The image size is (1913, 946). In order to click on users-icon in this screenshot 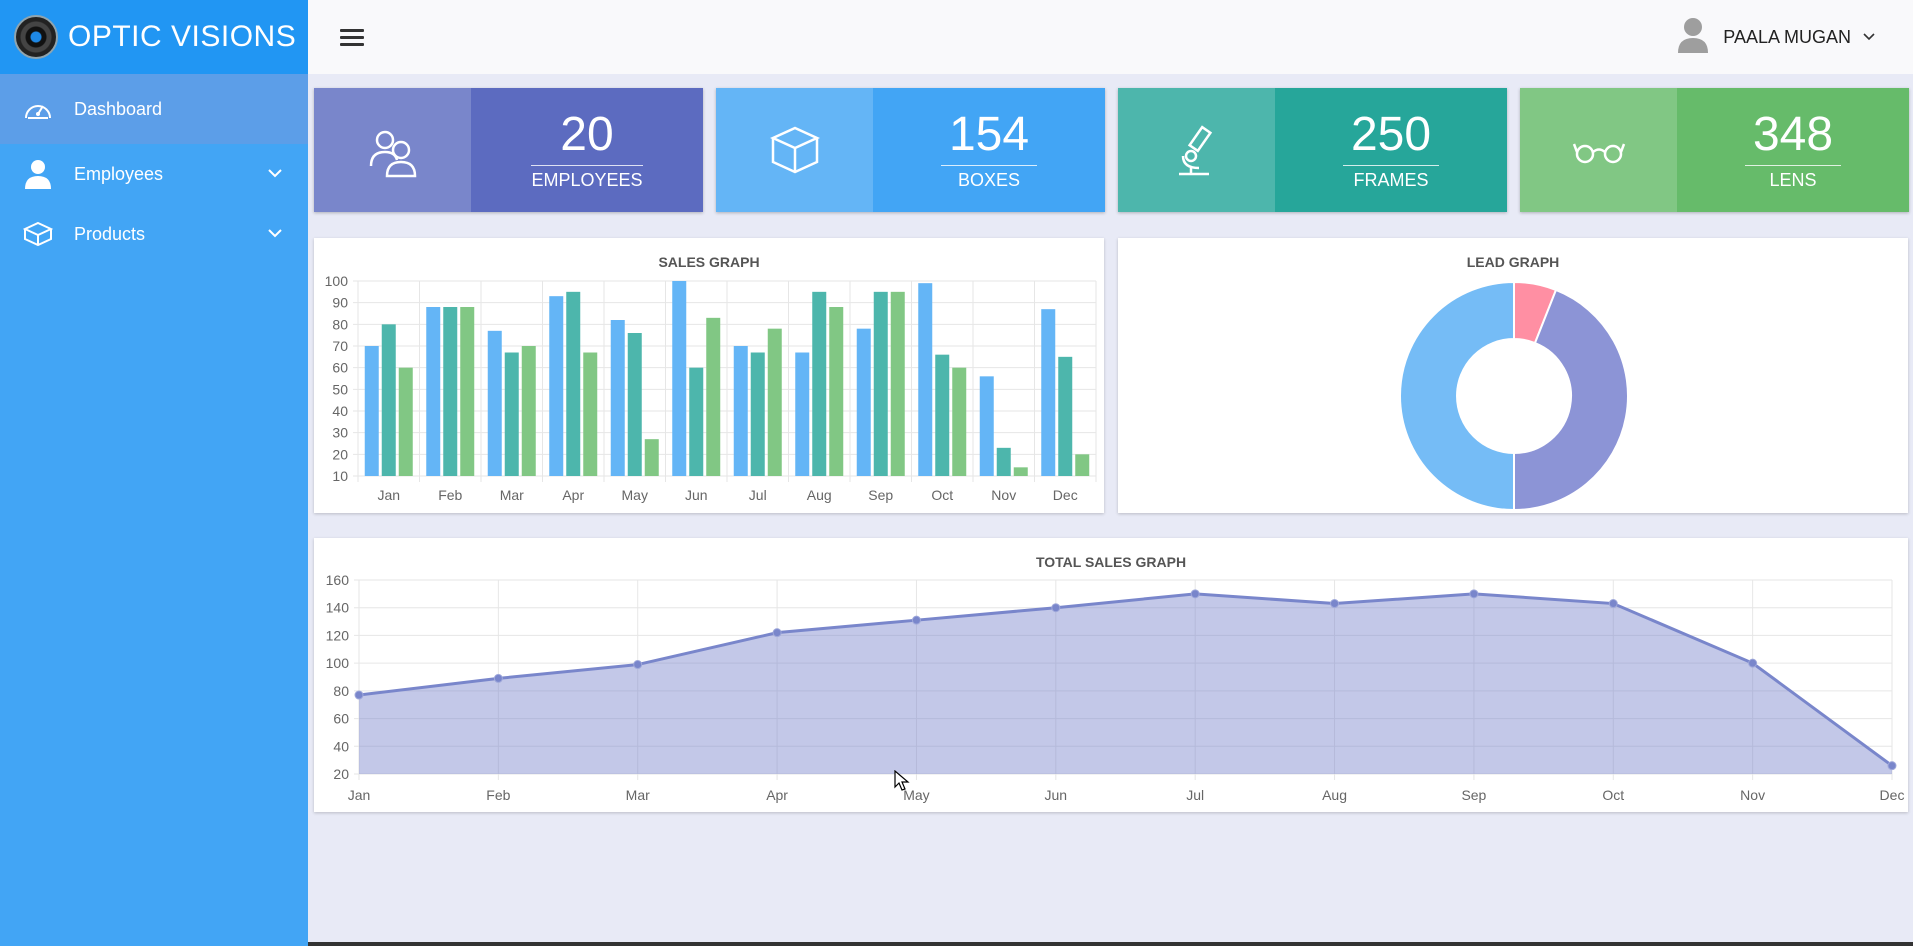, I will do `click(392, 150)`.